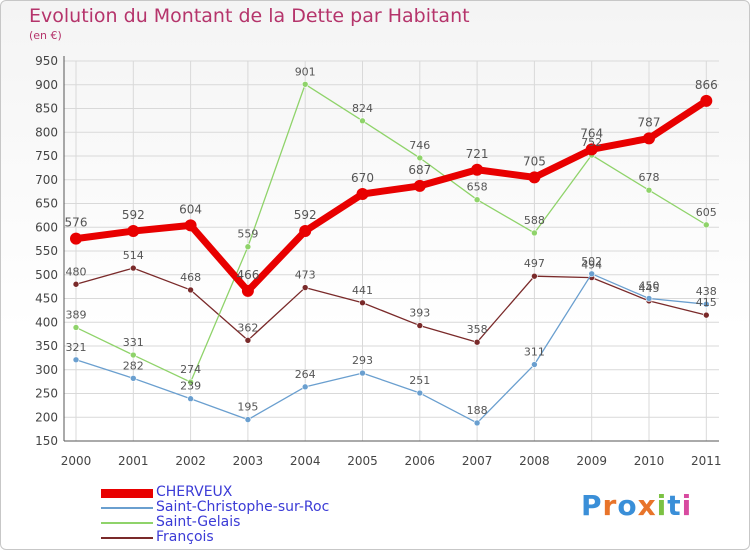 This screenshot has height=550, width=750. I want to click on y-tick-label: 300, so click(46, 370).